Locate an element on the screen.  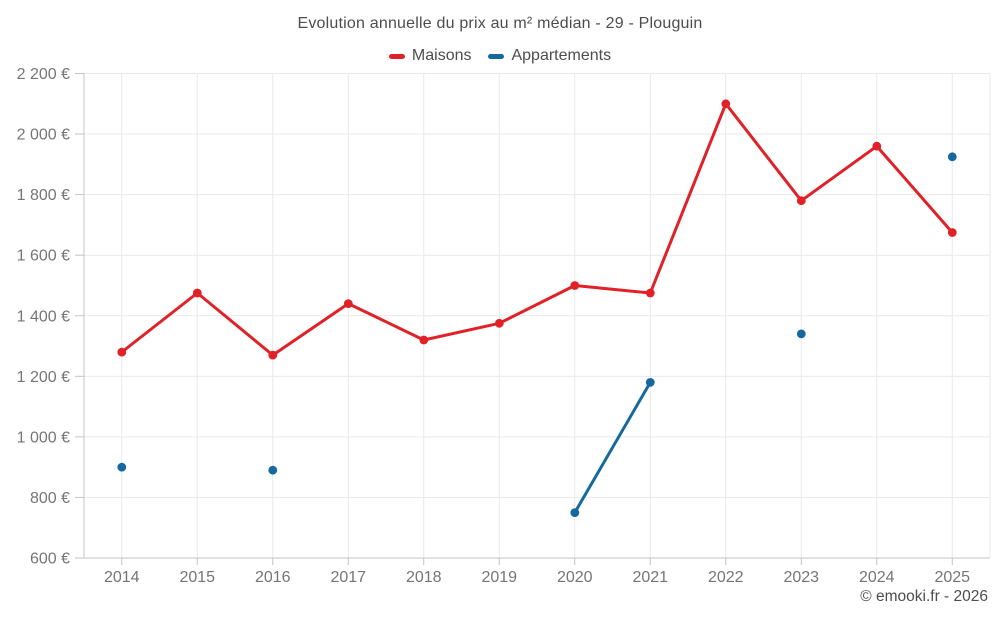
legend-label: Maisons is located at coordinates (441, 55).